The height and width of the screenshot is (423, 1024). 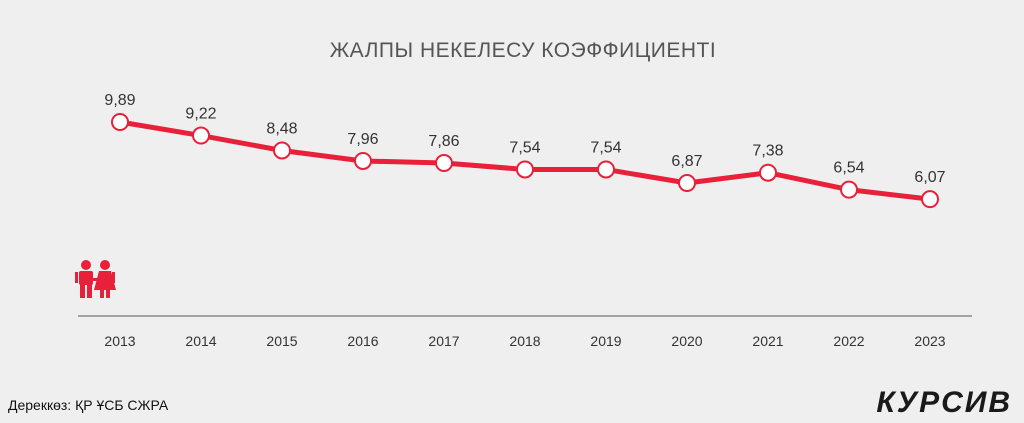 I want to click on x-tick-label-2017: 2017, so click(x=443, y=341).